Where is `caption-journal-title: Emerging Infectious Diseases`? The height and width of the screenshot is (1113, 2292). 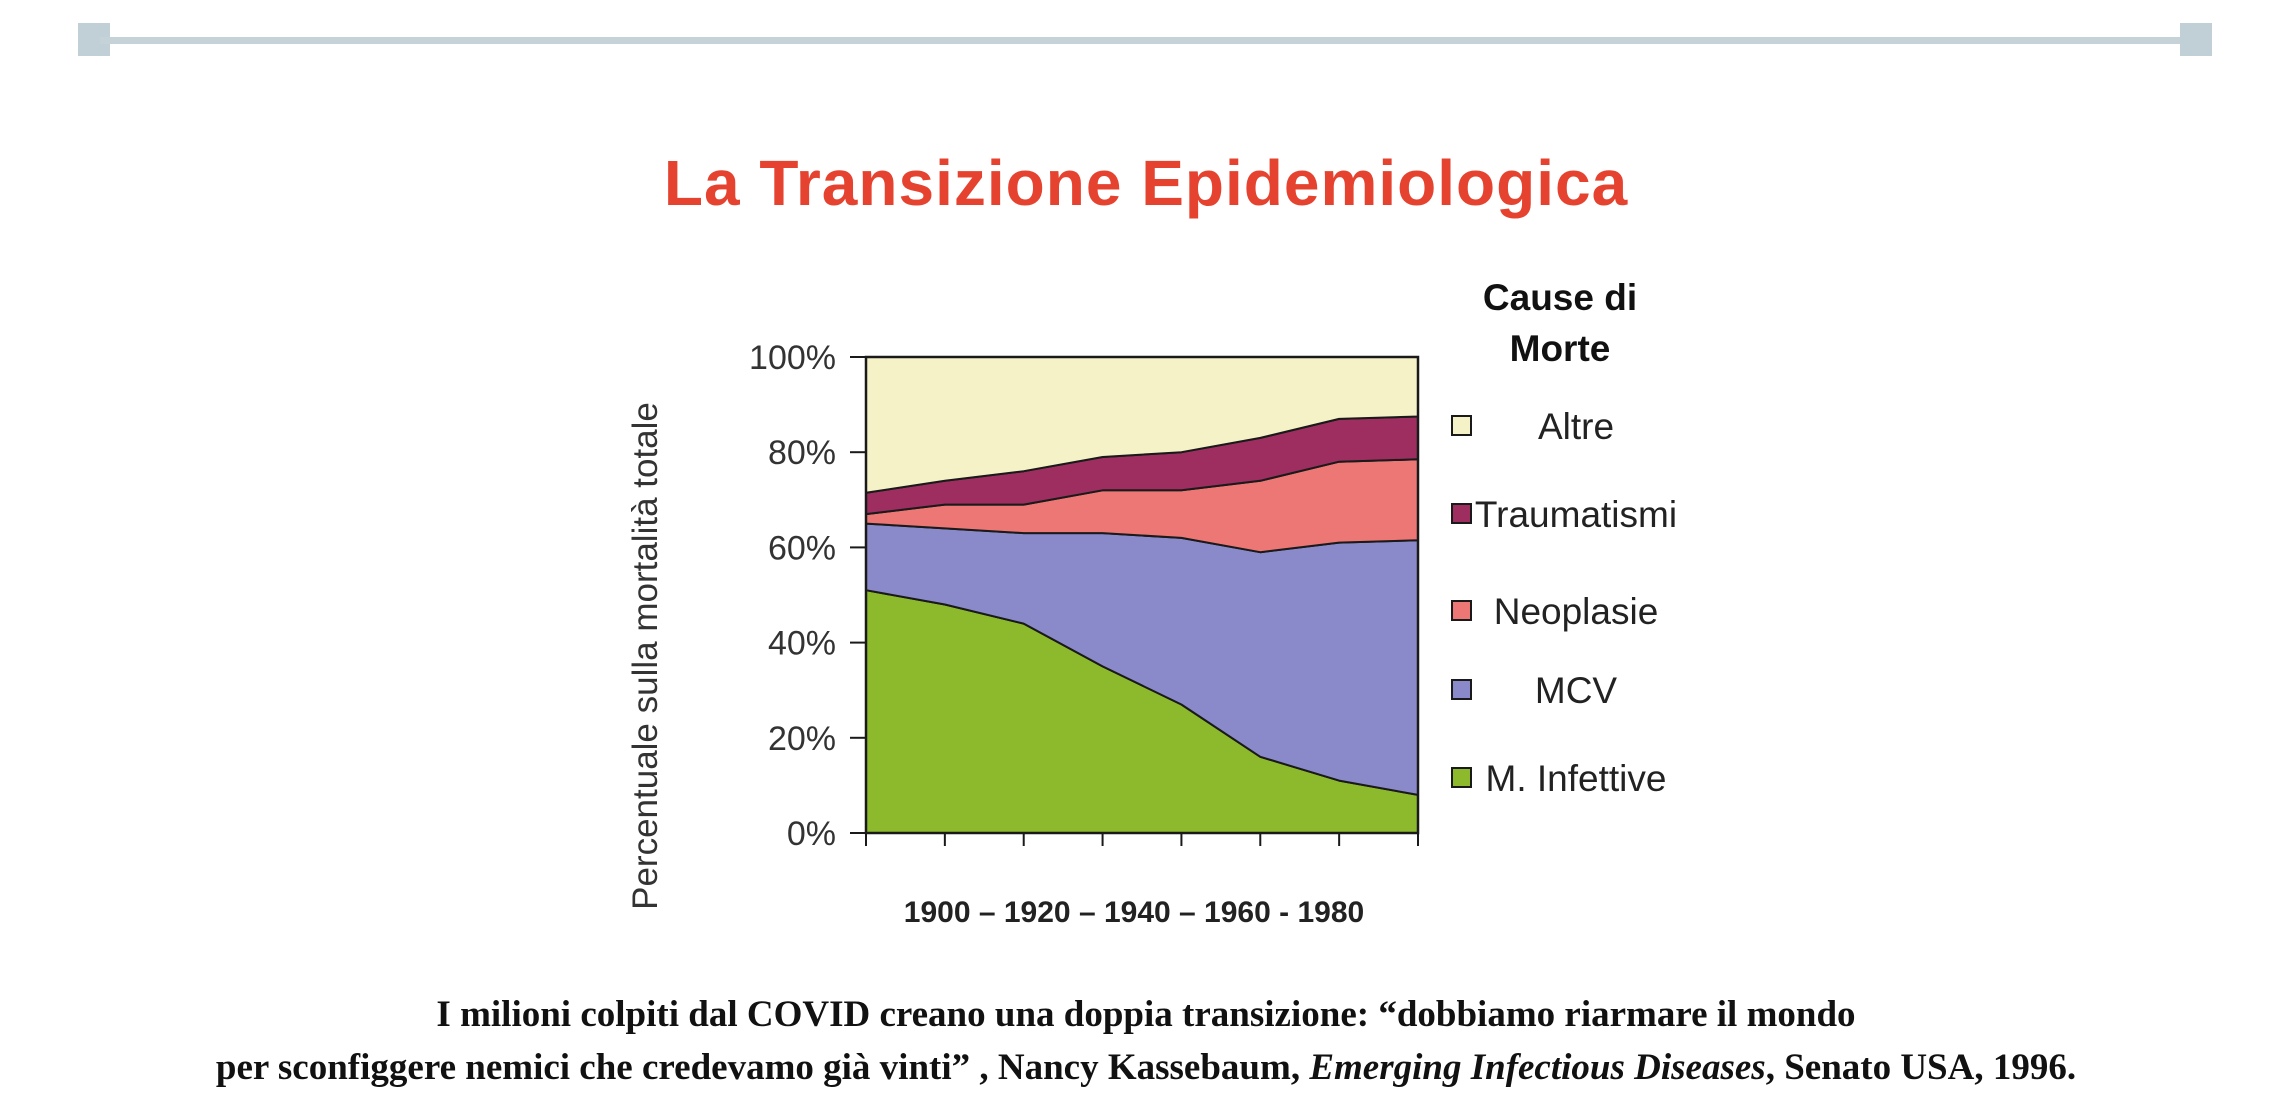
caption-journal-title: Emerging Infectious Diseases is located at coordinates (1537, 1067).